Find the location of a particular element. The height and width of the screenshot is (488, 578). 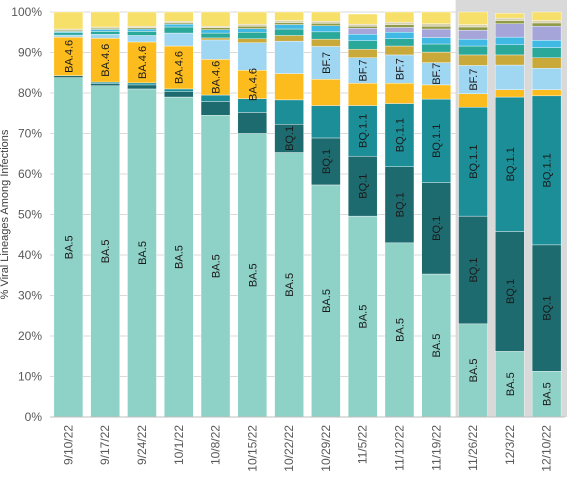

y-tick-label: 90% is located at coordinates (30, 53).